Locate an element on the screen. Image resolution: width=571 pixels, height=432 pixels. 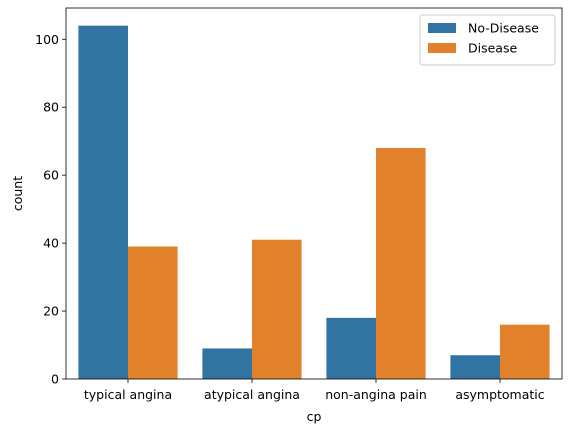
y-axis: 0 20 40 60 80 100 is located at coordinates (50, 209).